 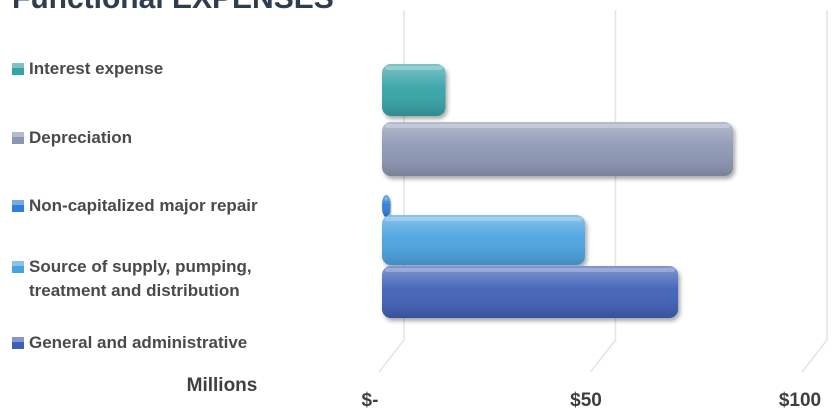 What do you see at coordinates (173, 7) in the screenshot?
I see `chart-title: Functional EXPENSES` at bounding box center [173, 7].